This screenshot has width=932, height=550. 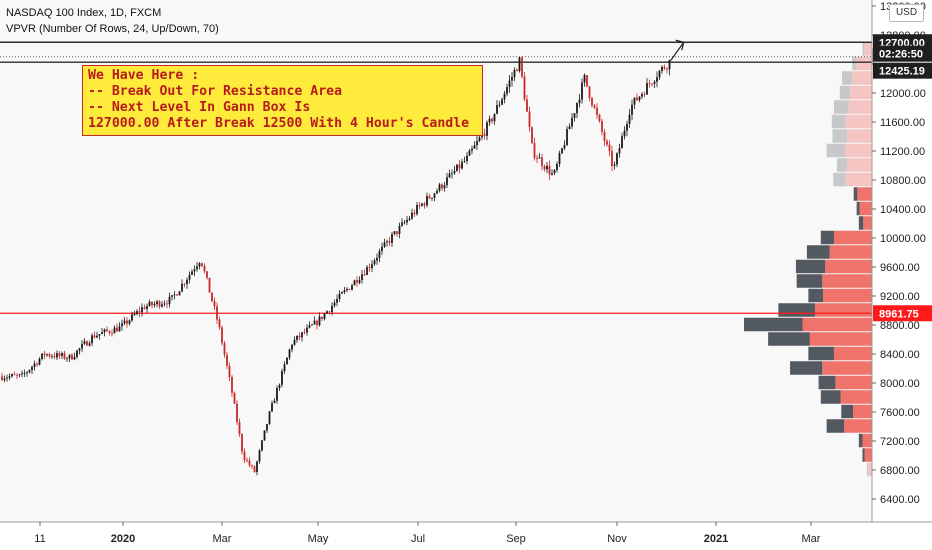 What do you see at coordinates (418, 539) in the screenshot?
I see `x-tick-label: Jul` at bounding box center [418, 539].